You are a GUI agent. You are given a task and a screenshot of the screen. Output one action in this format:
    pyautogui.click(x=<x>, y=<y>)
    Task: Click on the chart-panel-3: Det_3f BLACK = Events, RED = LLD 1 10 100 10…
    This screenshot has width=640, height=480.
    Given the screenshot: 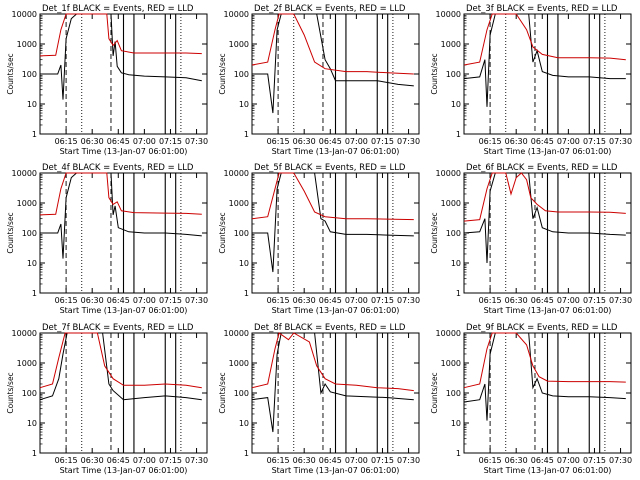 What is the action you would take?
    pyautogui.click(x=531, y=80)
    